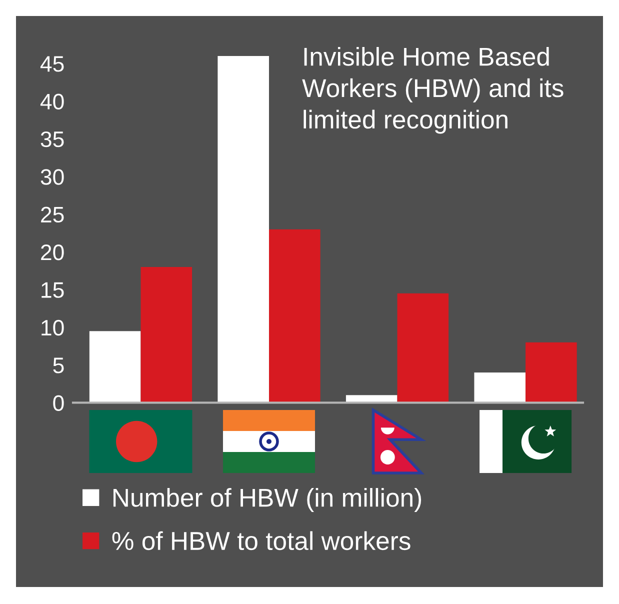 The height and width of the screenshot is (604, 619). Describe the element at coordinates (52, 102) in the screenshot. I see `y-tick-label: 40` at that location.